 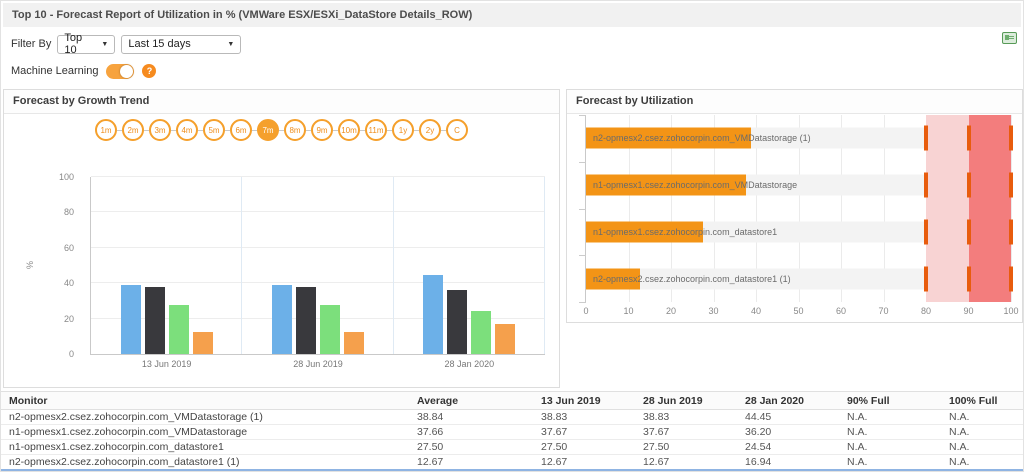 I want to click on top-n-select: Top 10 ▼, so click(x=86, y=44).